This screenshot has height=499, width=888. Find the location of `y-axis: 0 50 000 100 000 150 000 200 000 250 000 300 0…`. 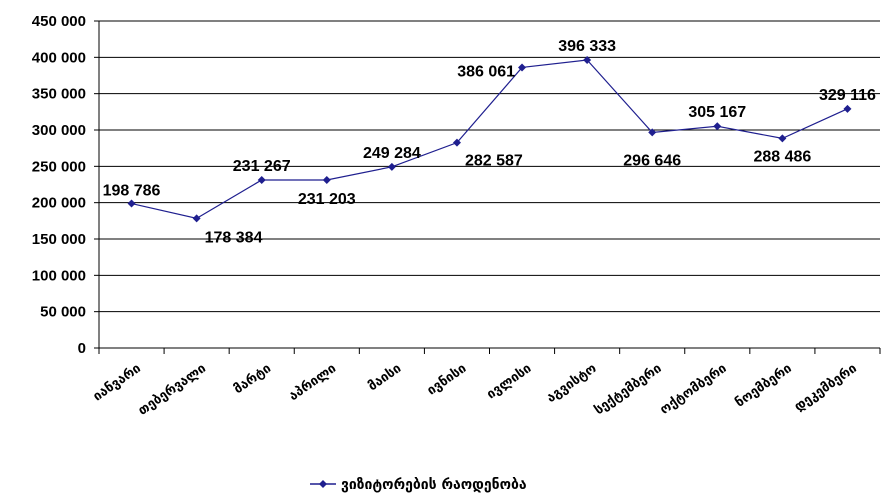

y-axis: 0 50 000 100 000 150 000 200 000 250 000 300 0… is located at coordinates (66, 185).